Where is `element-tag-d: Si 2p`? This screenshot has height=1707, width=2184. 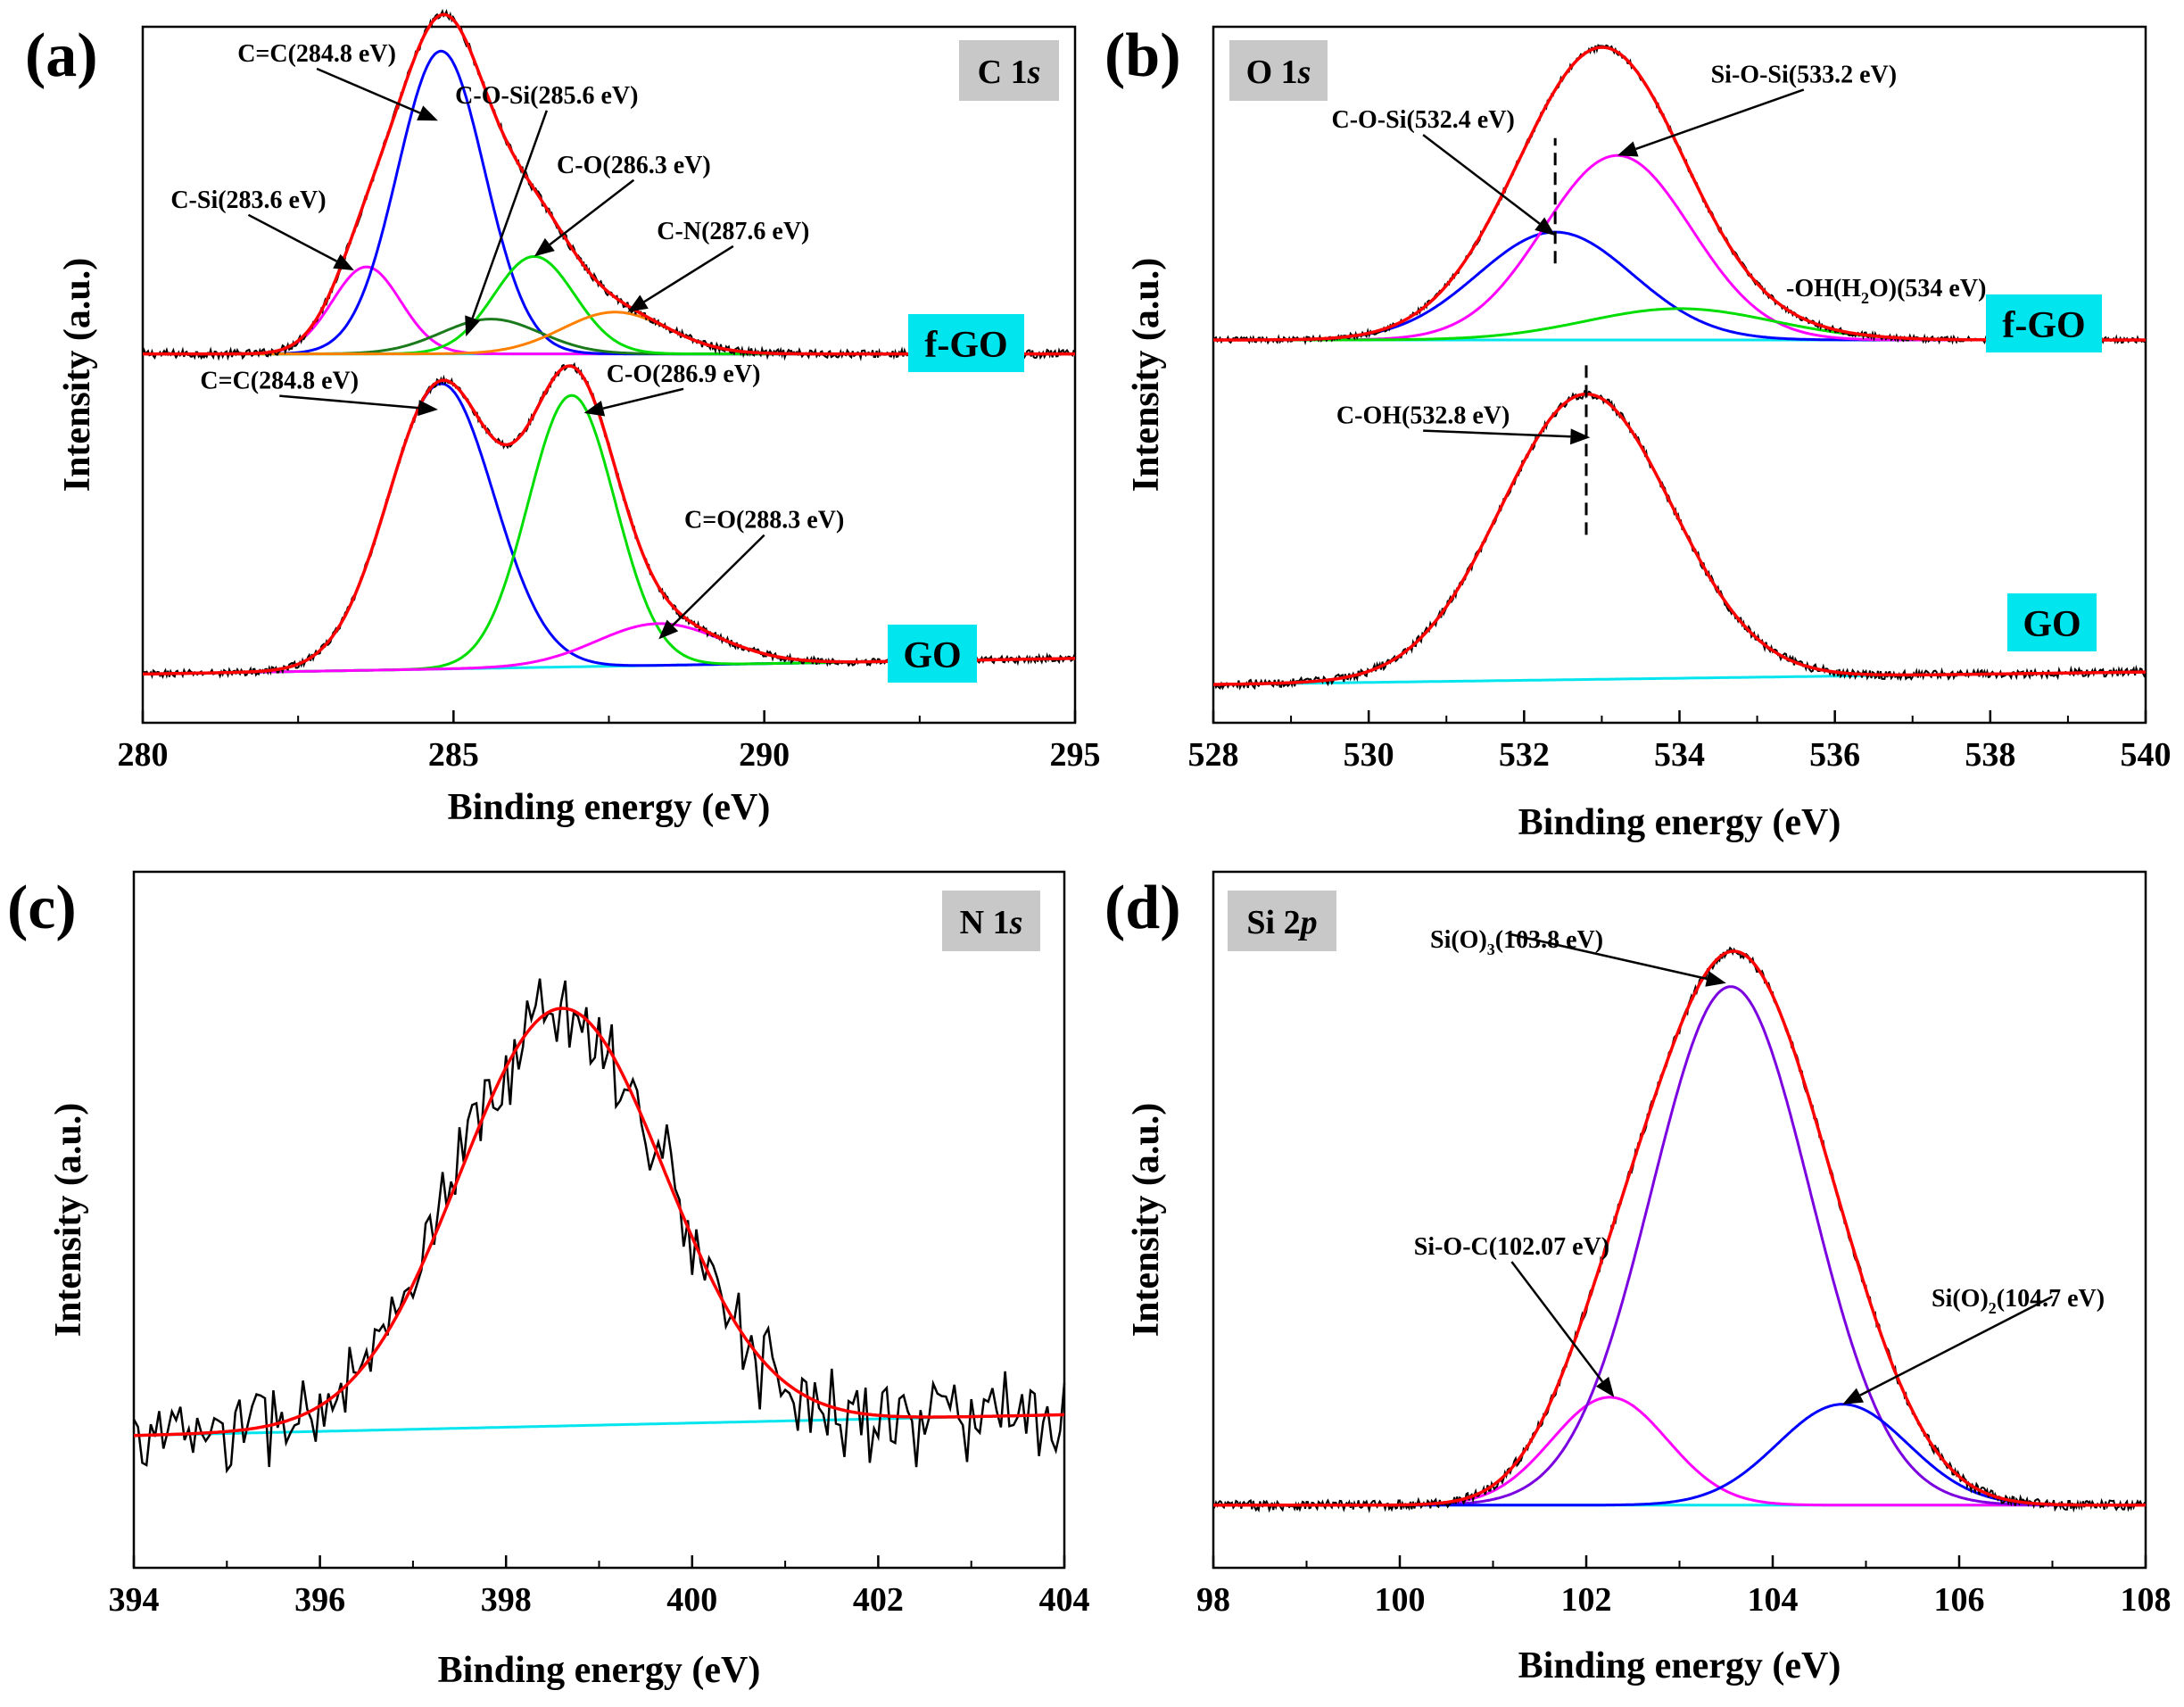
element-tag-d: Si 2p is located at coordinates (1282, 921).